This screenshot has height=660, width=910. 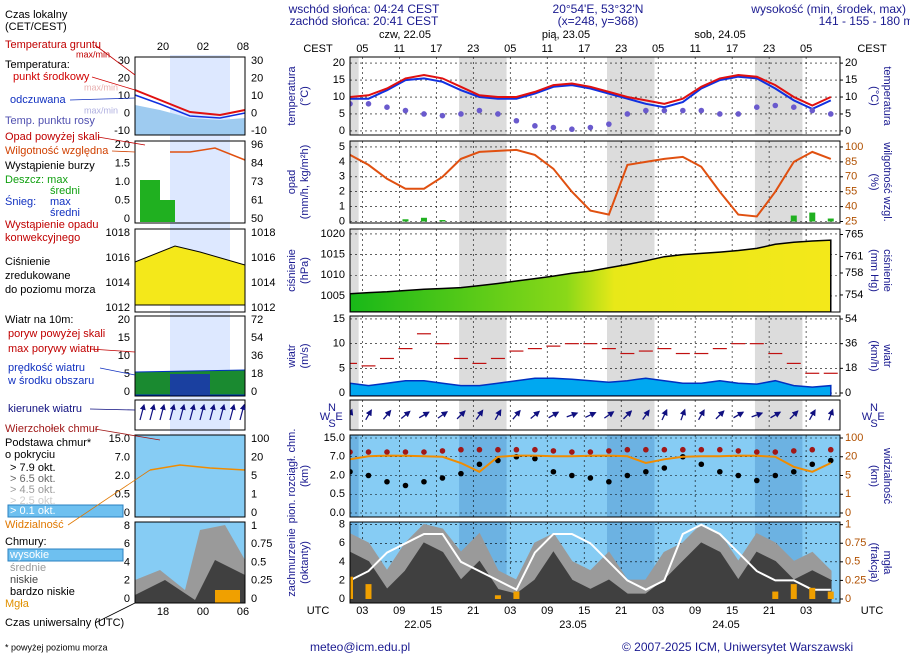 What do you see at coordinates (342, 177) in the screenshot?
I see `y-tick-label: 3` at bounding box center [342, 177].